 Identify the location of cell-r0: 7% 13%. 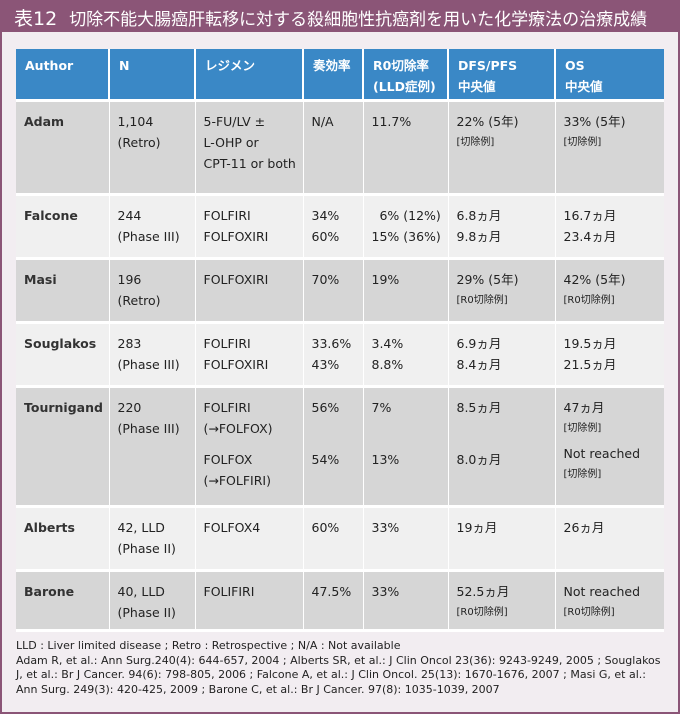
(405, 447).